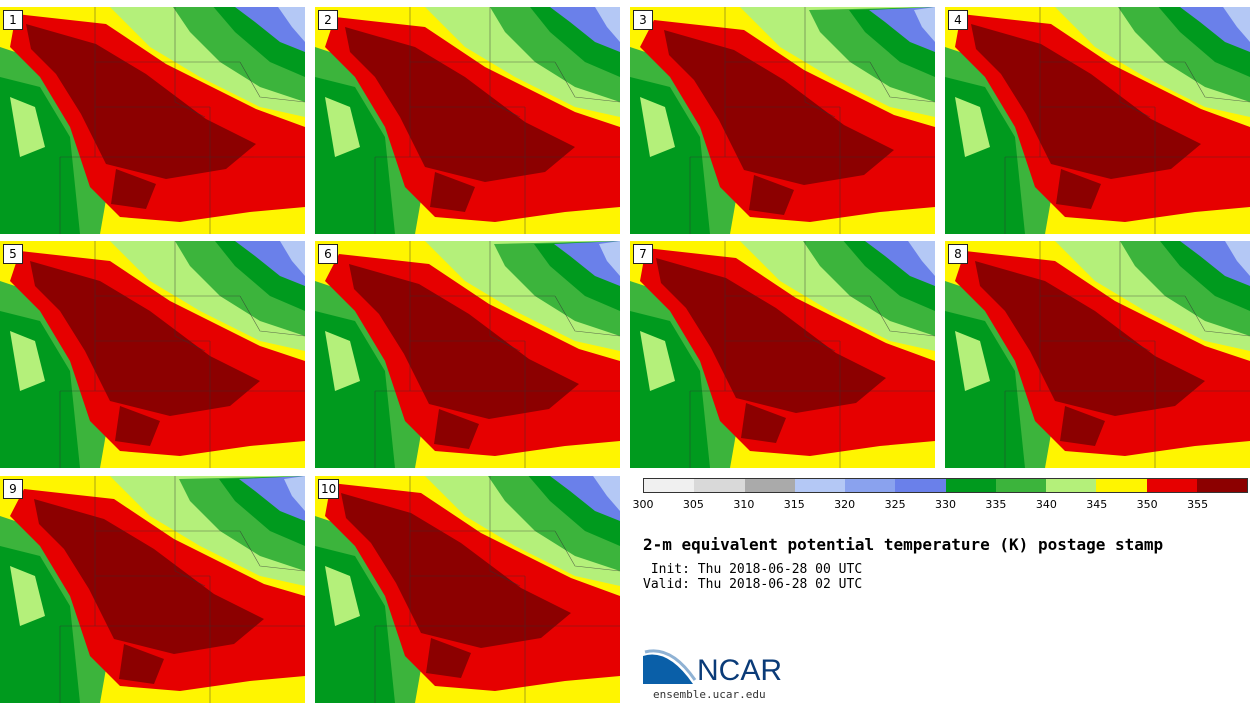 This screenshot has height=703, width=1260. I want to click on colorbar-tick-label: 310, so click(744, 504).